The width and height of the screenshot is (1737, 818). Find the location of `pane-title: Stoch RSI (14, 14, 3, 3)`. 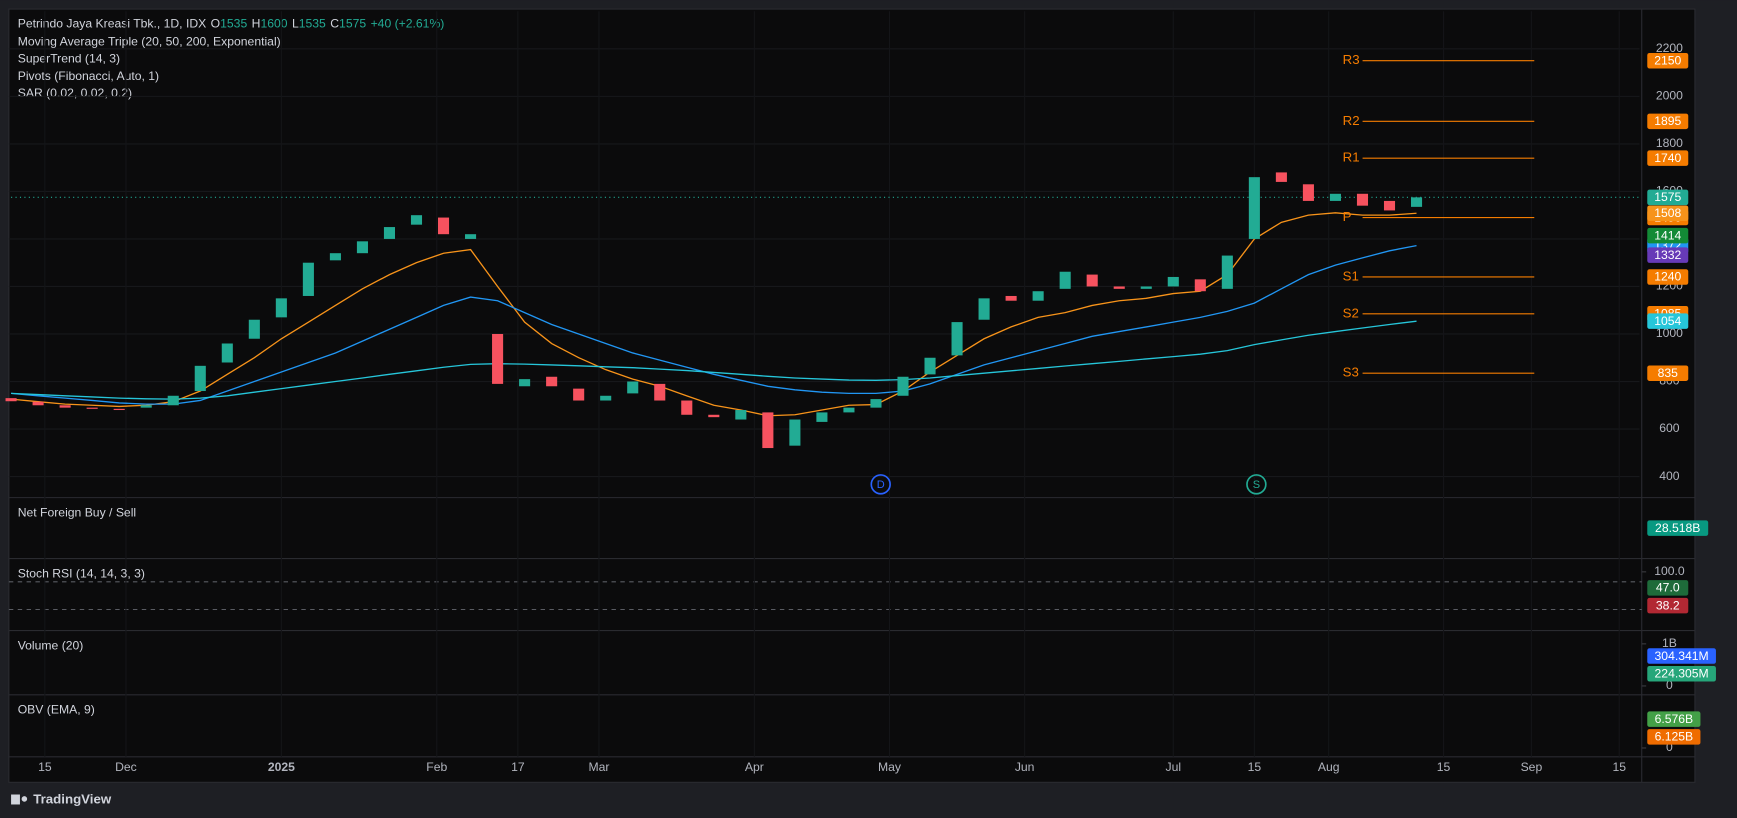

pane-title: Stoch RSI (14, 14, 3, 3) is located at coordinates (81, 573).